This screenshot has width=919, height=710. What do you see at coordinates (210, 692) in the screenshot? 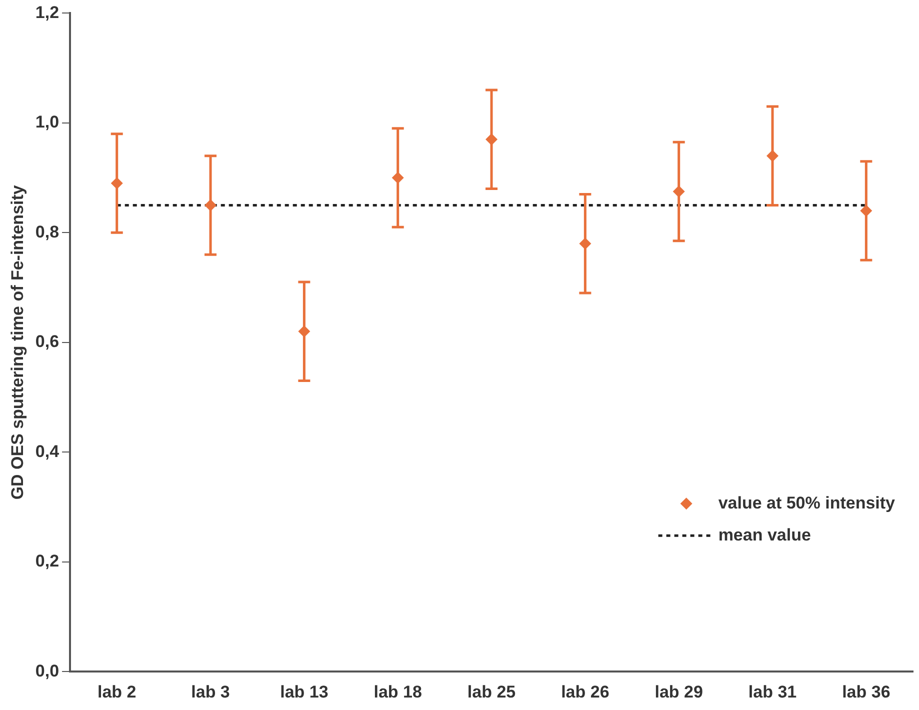
I see `x-tick-label: lab 3` at bounding box center [210, 692].